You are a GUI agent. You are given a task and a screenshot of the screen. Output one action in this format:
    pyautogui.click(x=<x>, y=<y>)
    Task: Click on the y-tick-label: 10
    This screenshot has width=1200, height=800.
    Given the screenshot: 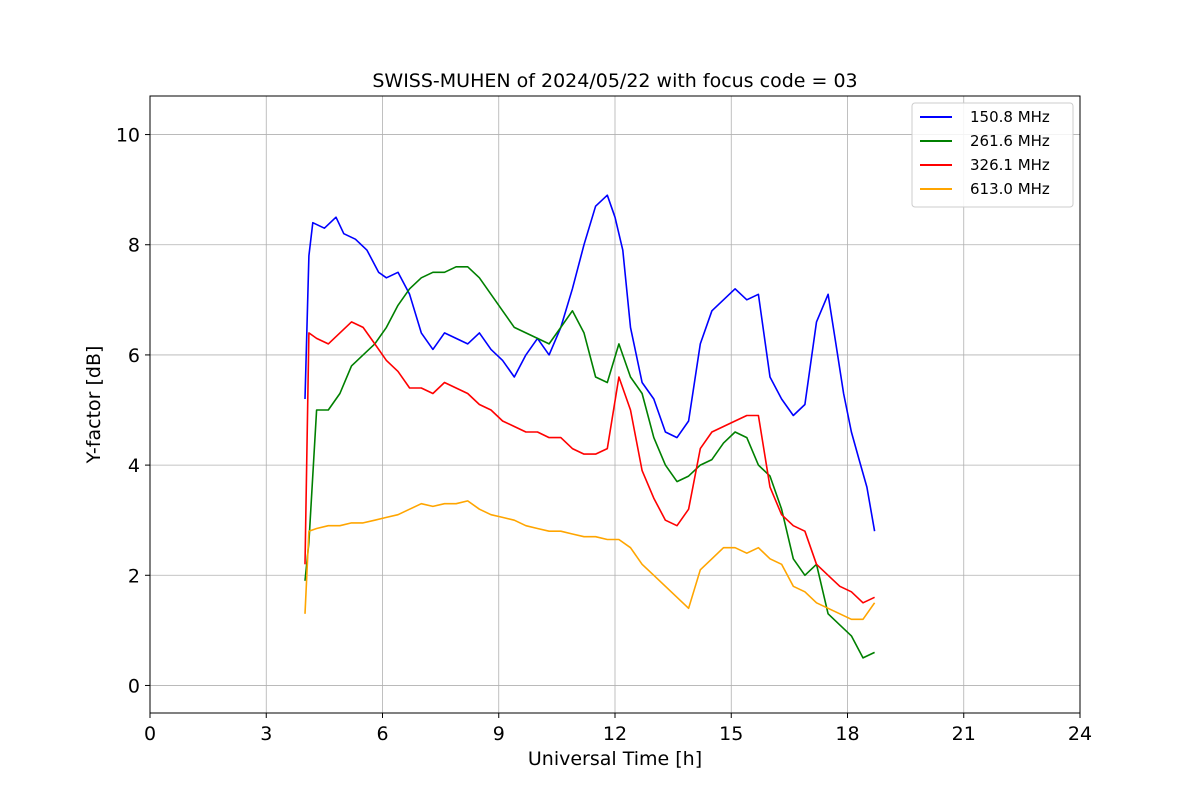 What is the action you would take?
    pyautogui.click(x=128, y=136)
    